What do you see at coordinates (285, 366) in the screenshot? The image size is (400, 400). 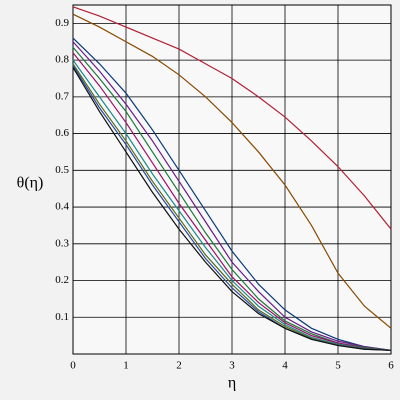 I see `x-tick-label: 4` at bounding box center [285, 366].